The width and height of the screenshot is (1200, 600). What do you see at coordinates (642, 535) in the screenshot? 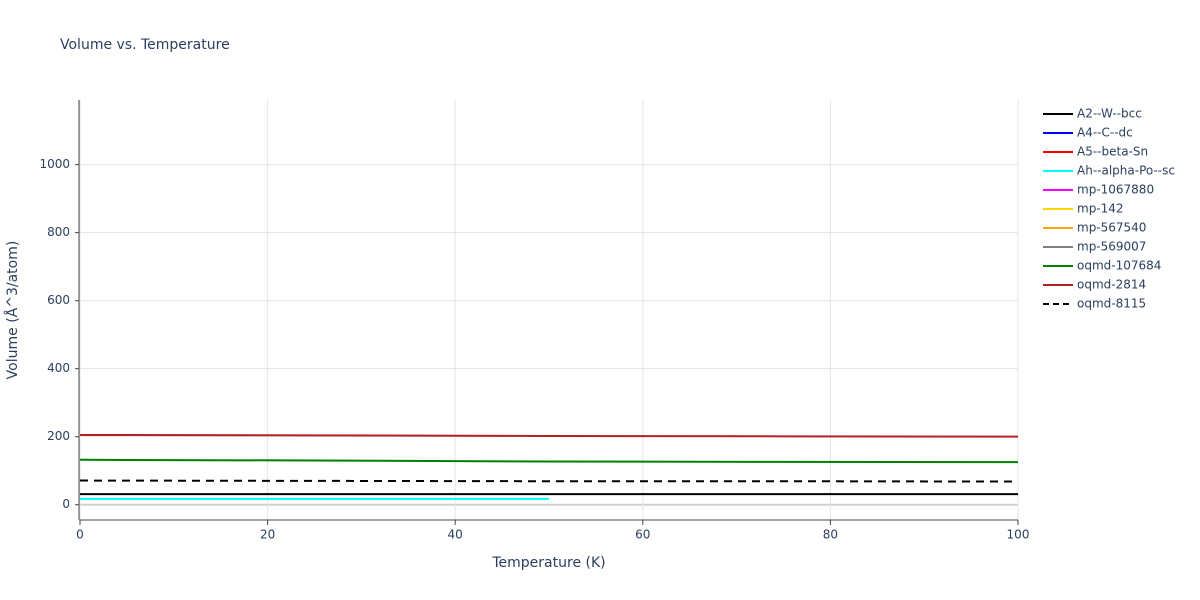
I see `x-tick-label: 60` at bounding box center [642, 535].